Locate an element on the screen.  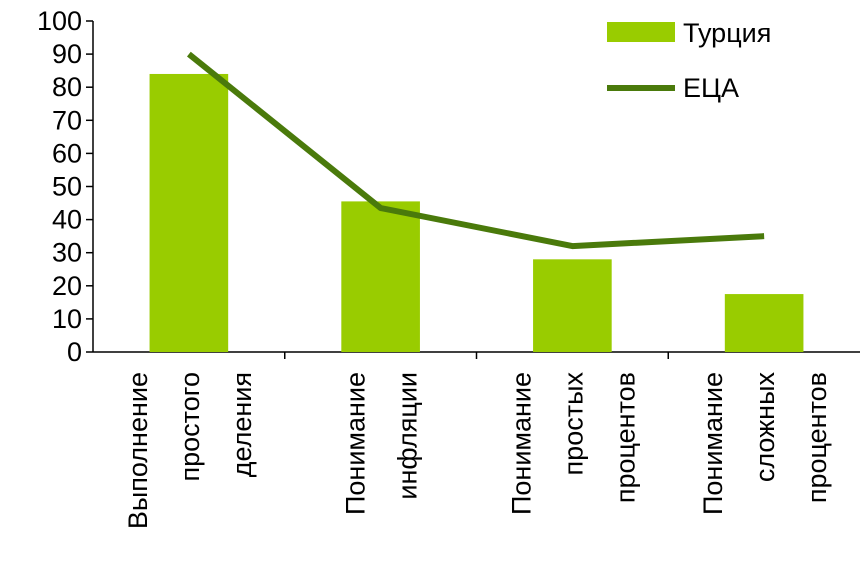
y-tick-label: 70 is located at coordinates (67, 120).